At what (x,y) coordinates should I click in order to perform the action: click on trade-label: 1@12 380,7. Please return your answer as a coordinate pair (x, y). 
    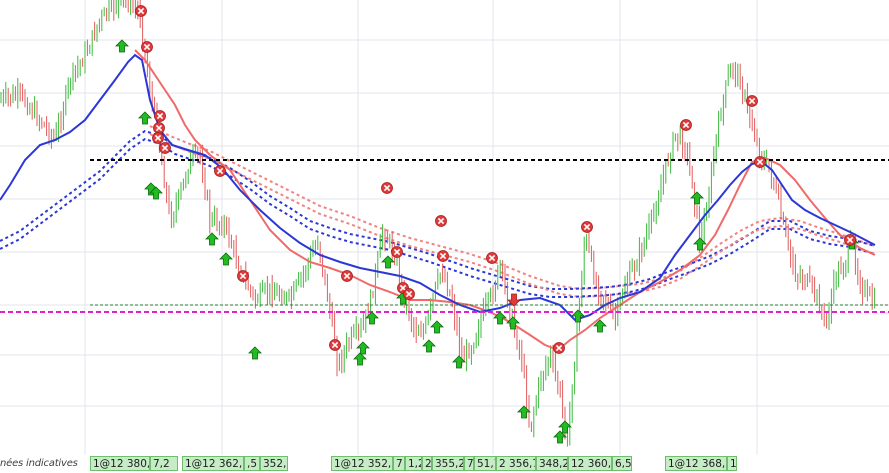
    Looking at the image, I should click on (120, 463).